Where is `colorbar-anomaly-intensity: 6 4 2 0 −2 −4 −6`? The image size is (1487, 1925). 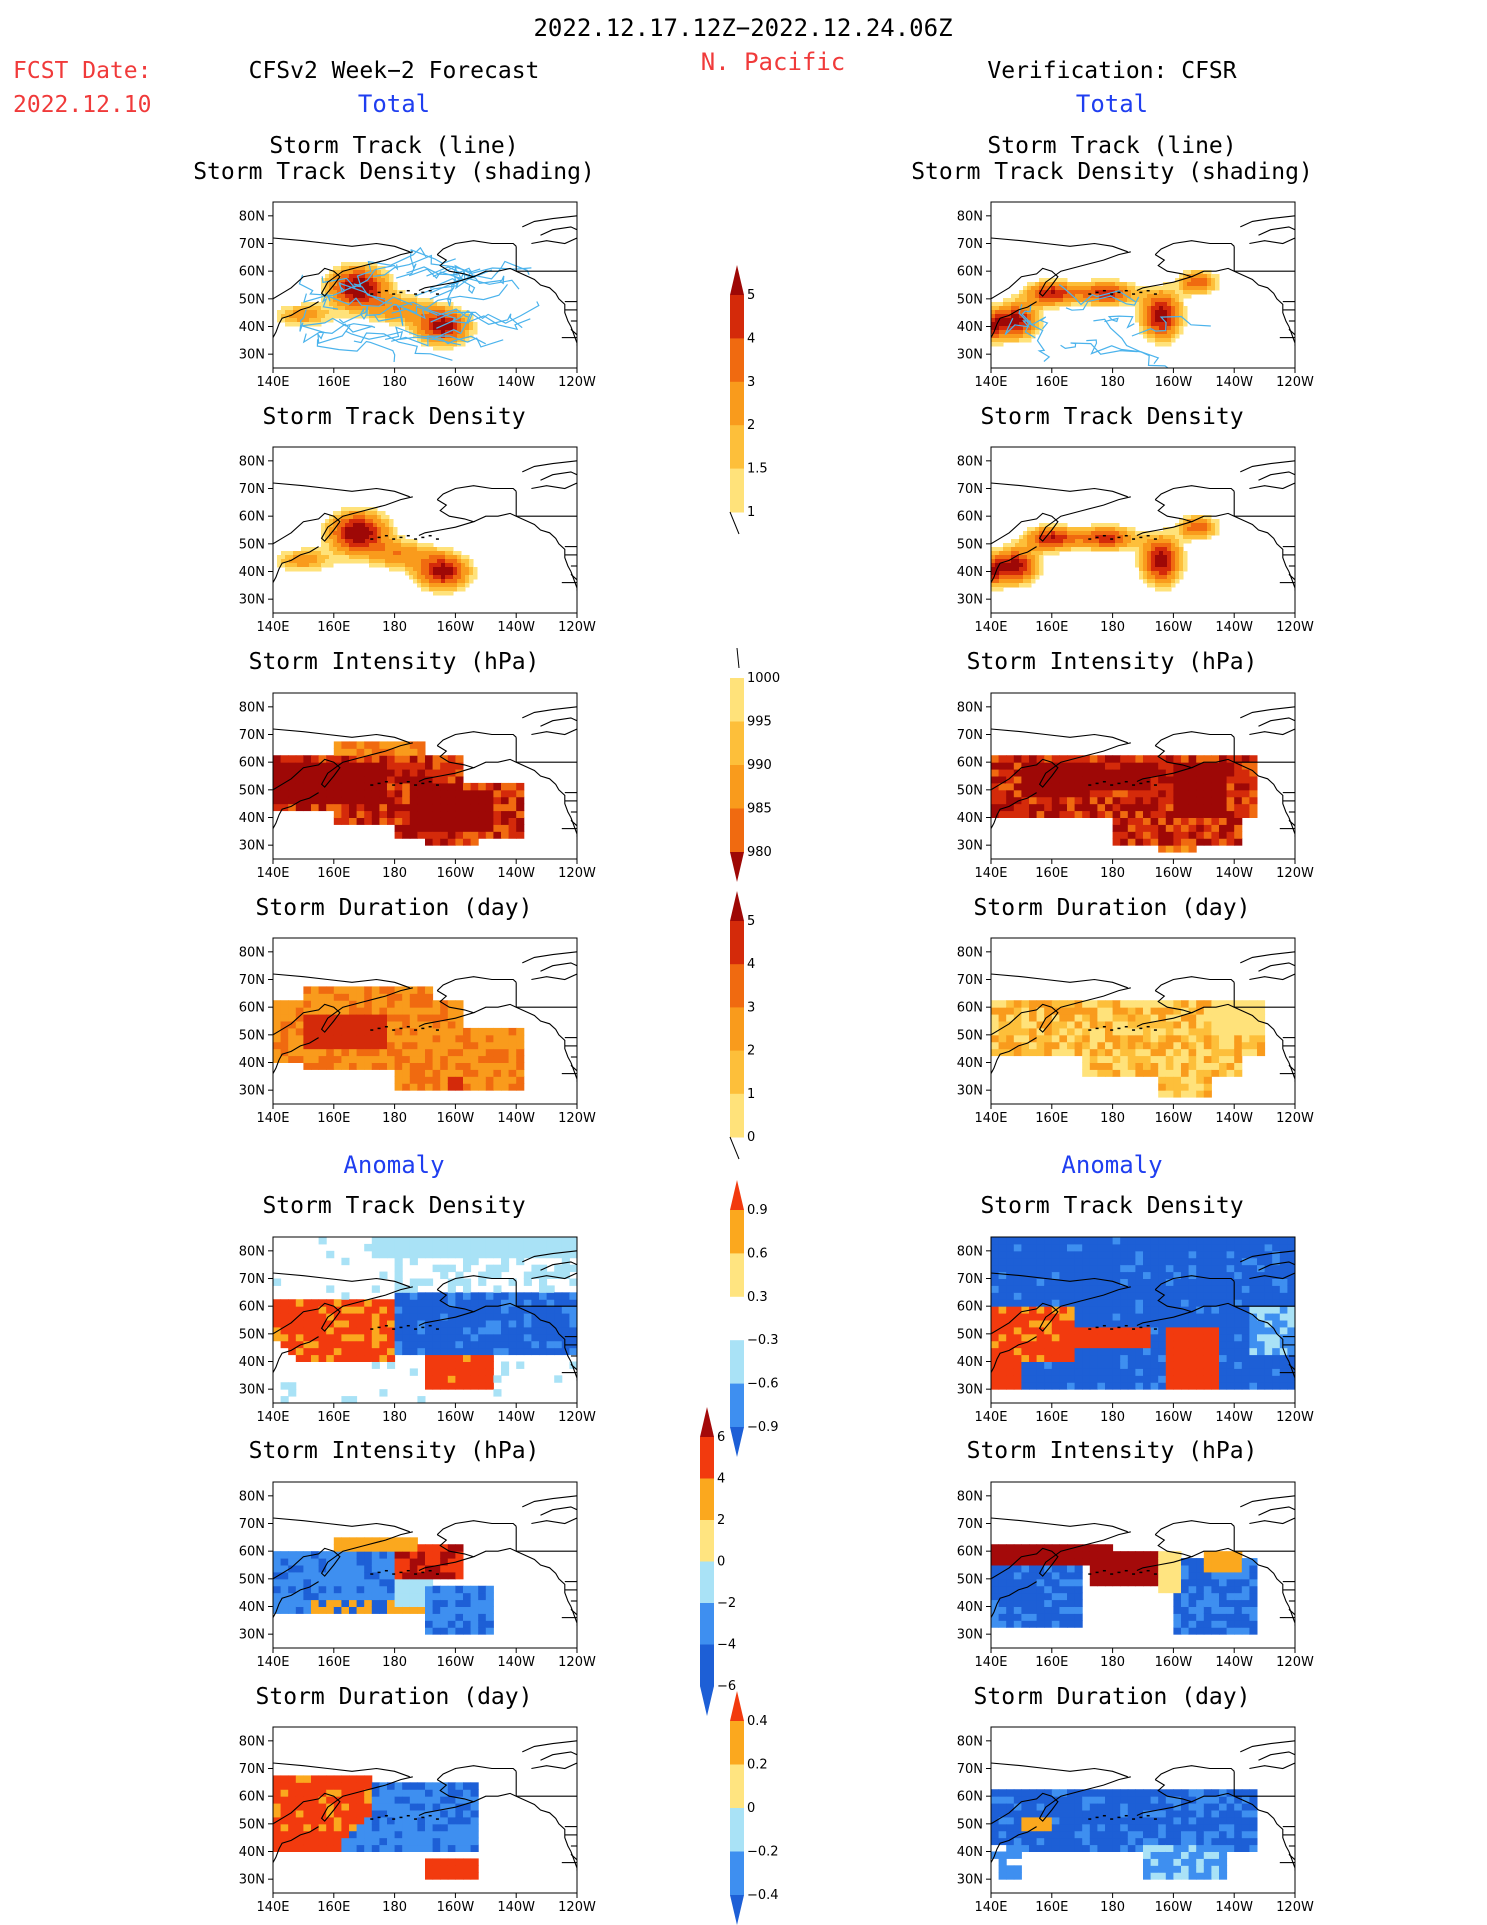 colorbar-anomaly-intensity: 6 4 2 0 −2 −4 −6 is located at coordinates (734, 1561).